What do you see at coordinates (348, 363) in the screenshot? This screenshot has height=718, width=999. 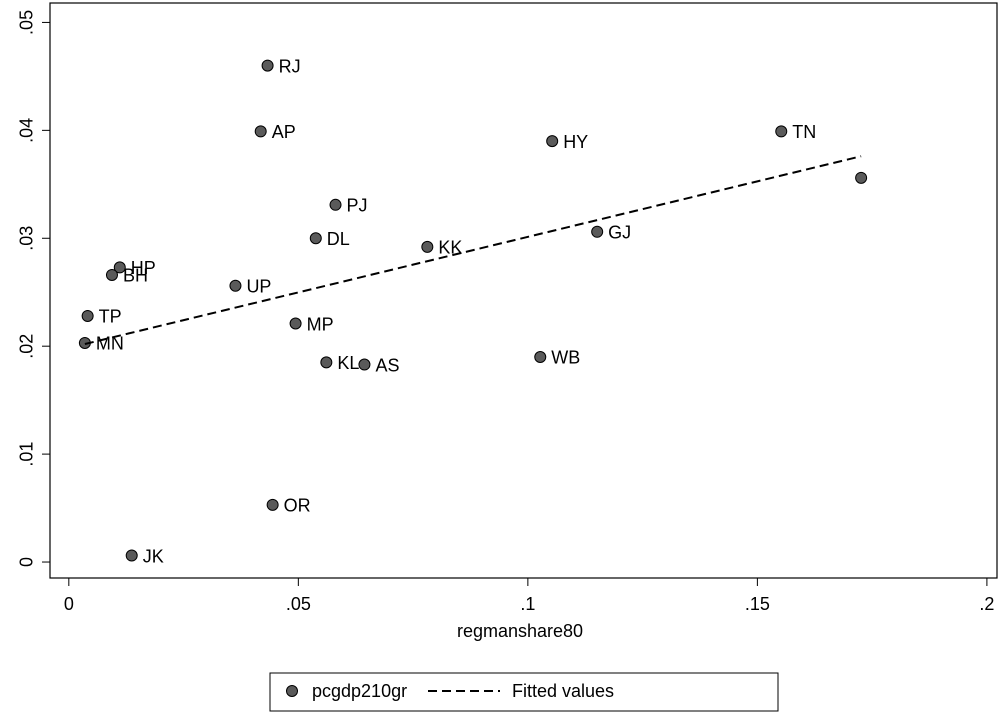 I see `point-label: KL` at bounding box center [348, 363].